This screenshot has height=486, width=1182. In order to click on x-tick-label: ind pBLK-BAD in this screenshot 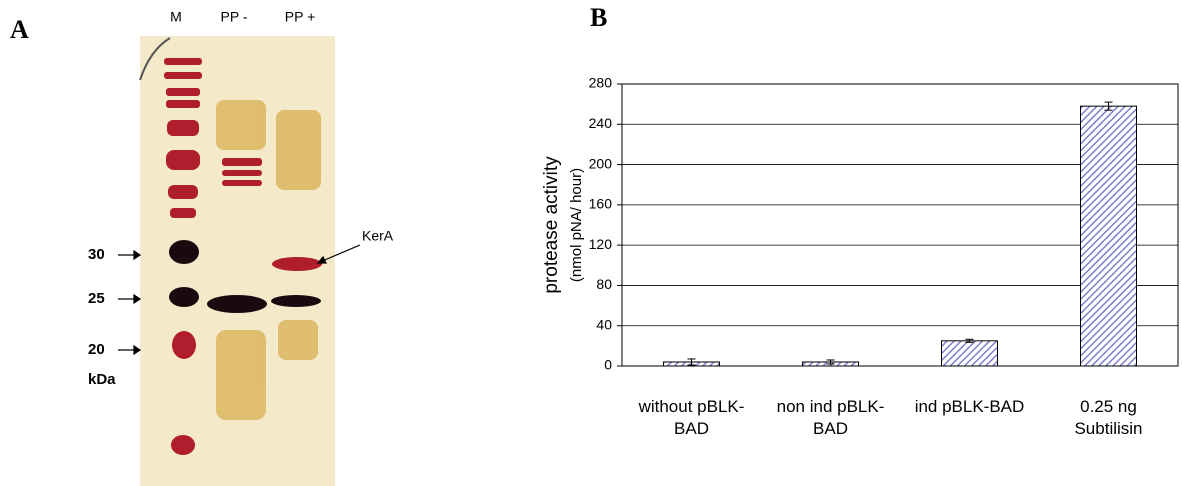, I will do `click(969, 406)`.